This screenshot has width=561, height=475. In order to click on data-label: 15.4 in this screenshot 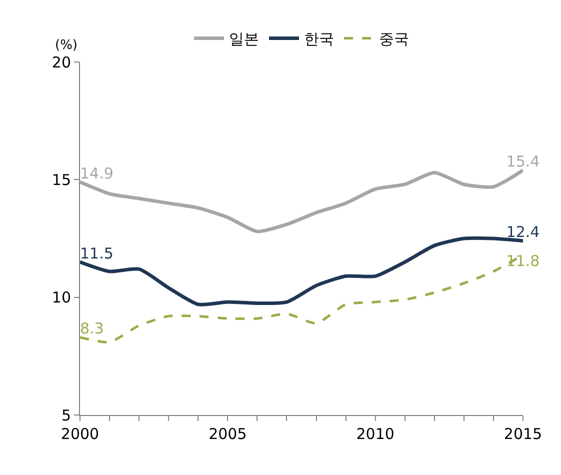, I will do `click(523, 161)`.